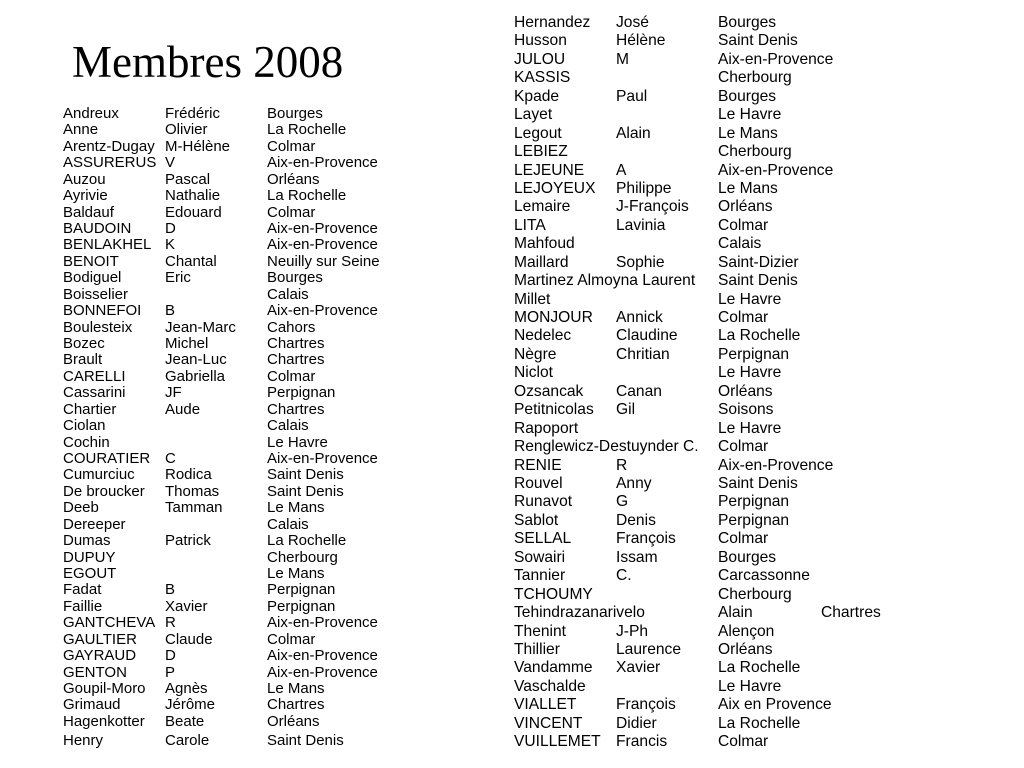 The height and width of the screenshot is (768, 1024). I want to click on member-last-name: Renglewicz-Destuynder C., so click(606, 447).